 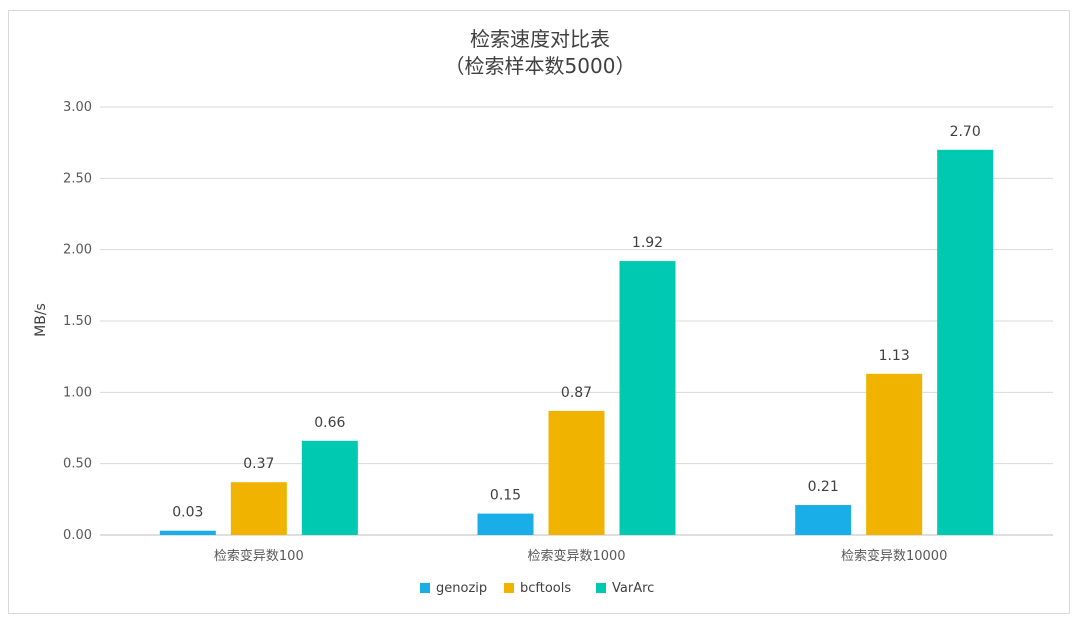 I want to click on x-category-label: 检索变异数1000, so click(x=576, y=556).